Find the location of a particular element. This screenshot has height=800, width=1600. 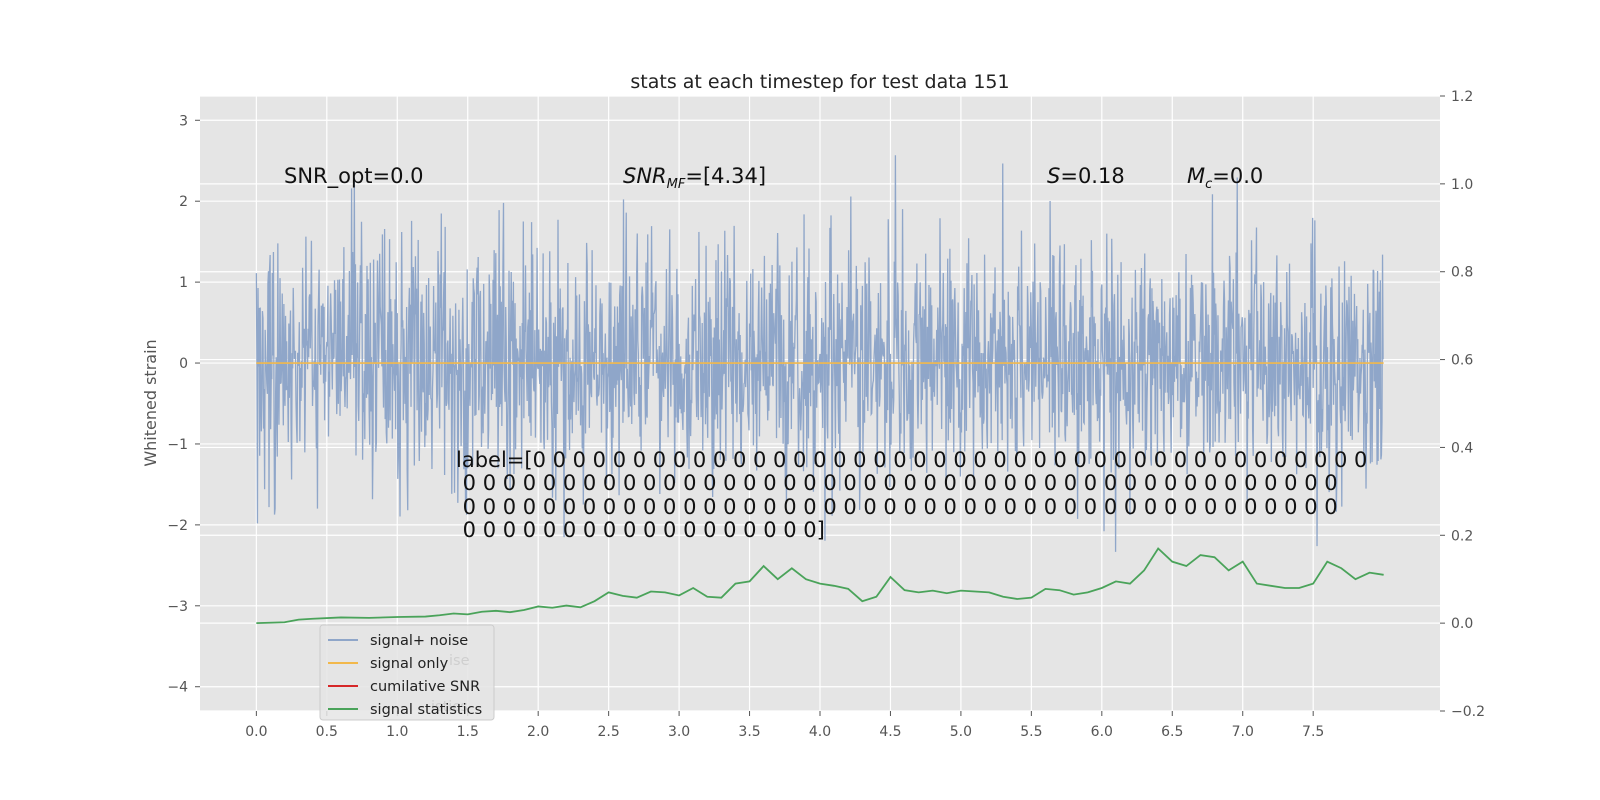

x-tick-label: 2.0 is located at coordinates (538, 732).